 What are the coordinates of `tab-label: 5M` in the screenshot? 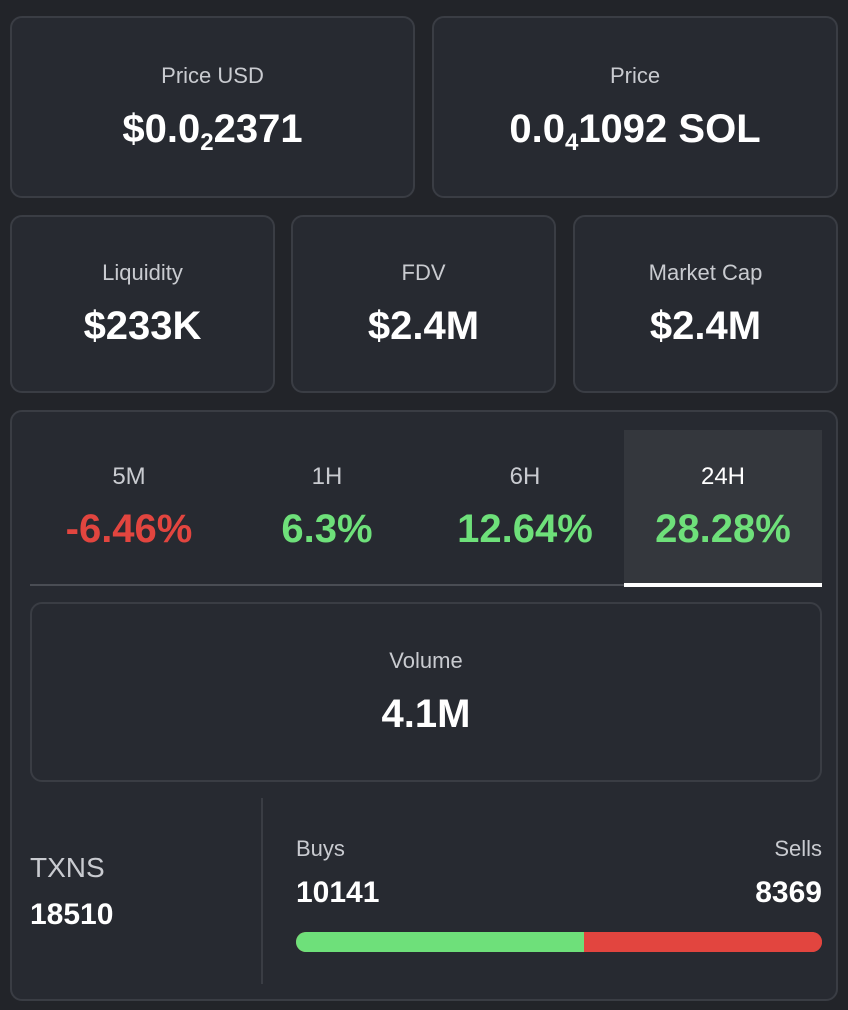 It's located at (129, 476).